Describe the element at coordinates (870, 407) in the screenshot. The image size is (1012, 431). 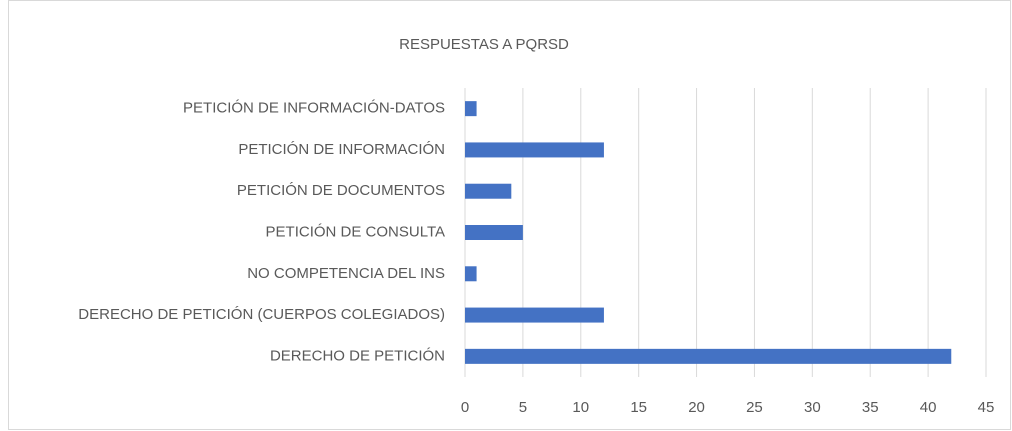
I see `x-tick-label: 35` at that location.